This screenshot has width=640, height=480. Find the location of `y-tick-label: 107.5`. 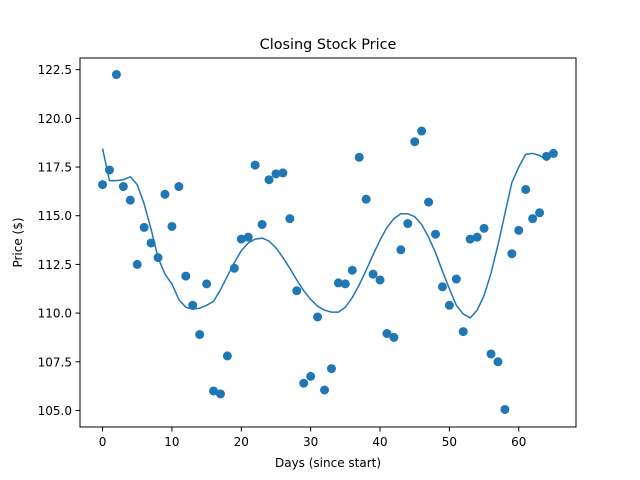

y-tick-label: 107.5 is located at coordinates (55, 362).